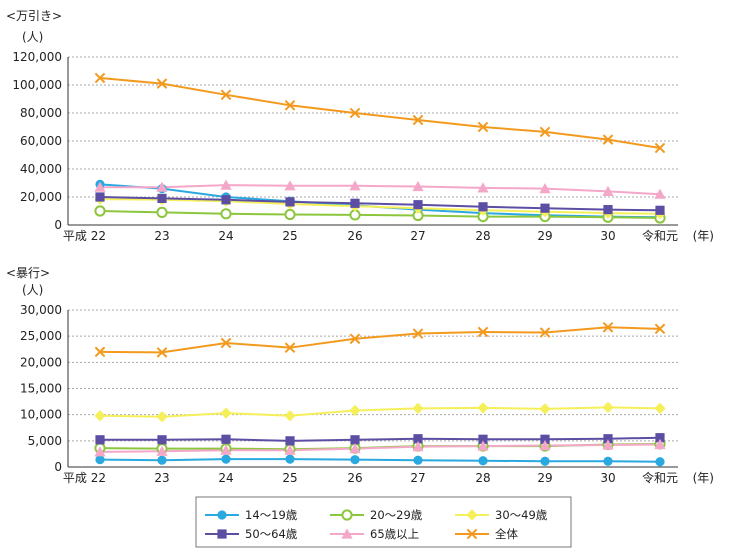 The image size is (729, 558). I want to click on y-tick-label: 0, so click(58, 225).